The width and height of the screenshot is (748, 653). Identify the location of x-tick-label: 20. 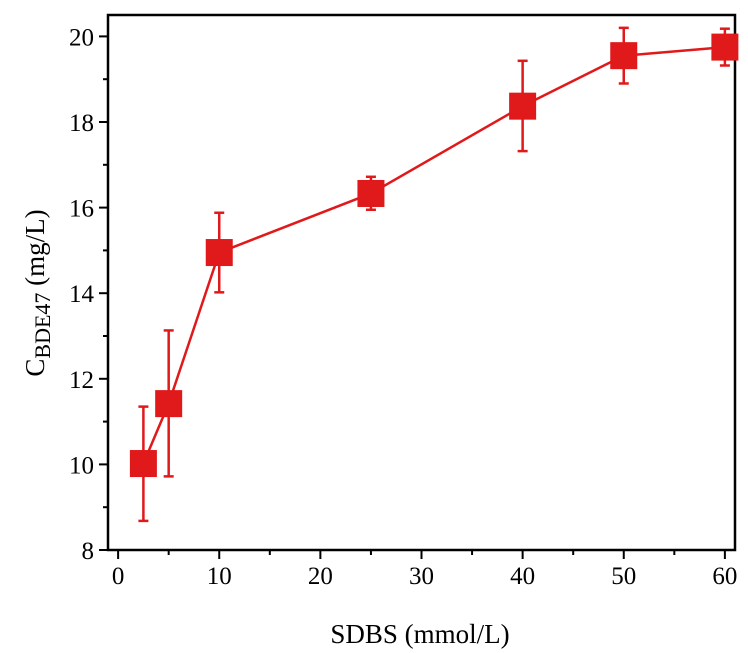
(320, 576).